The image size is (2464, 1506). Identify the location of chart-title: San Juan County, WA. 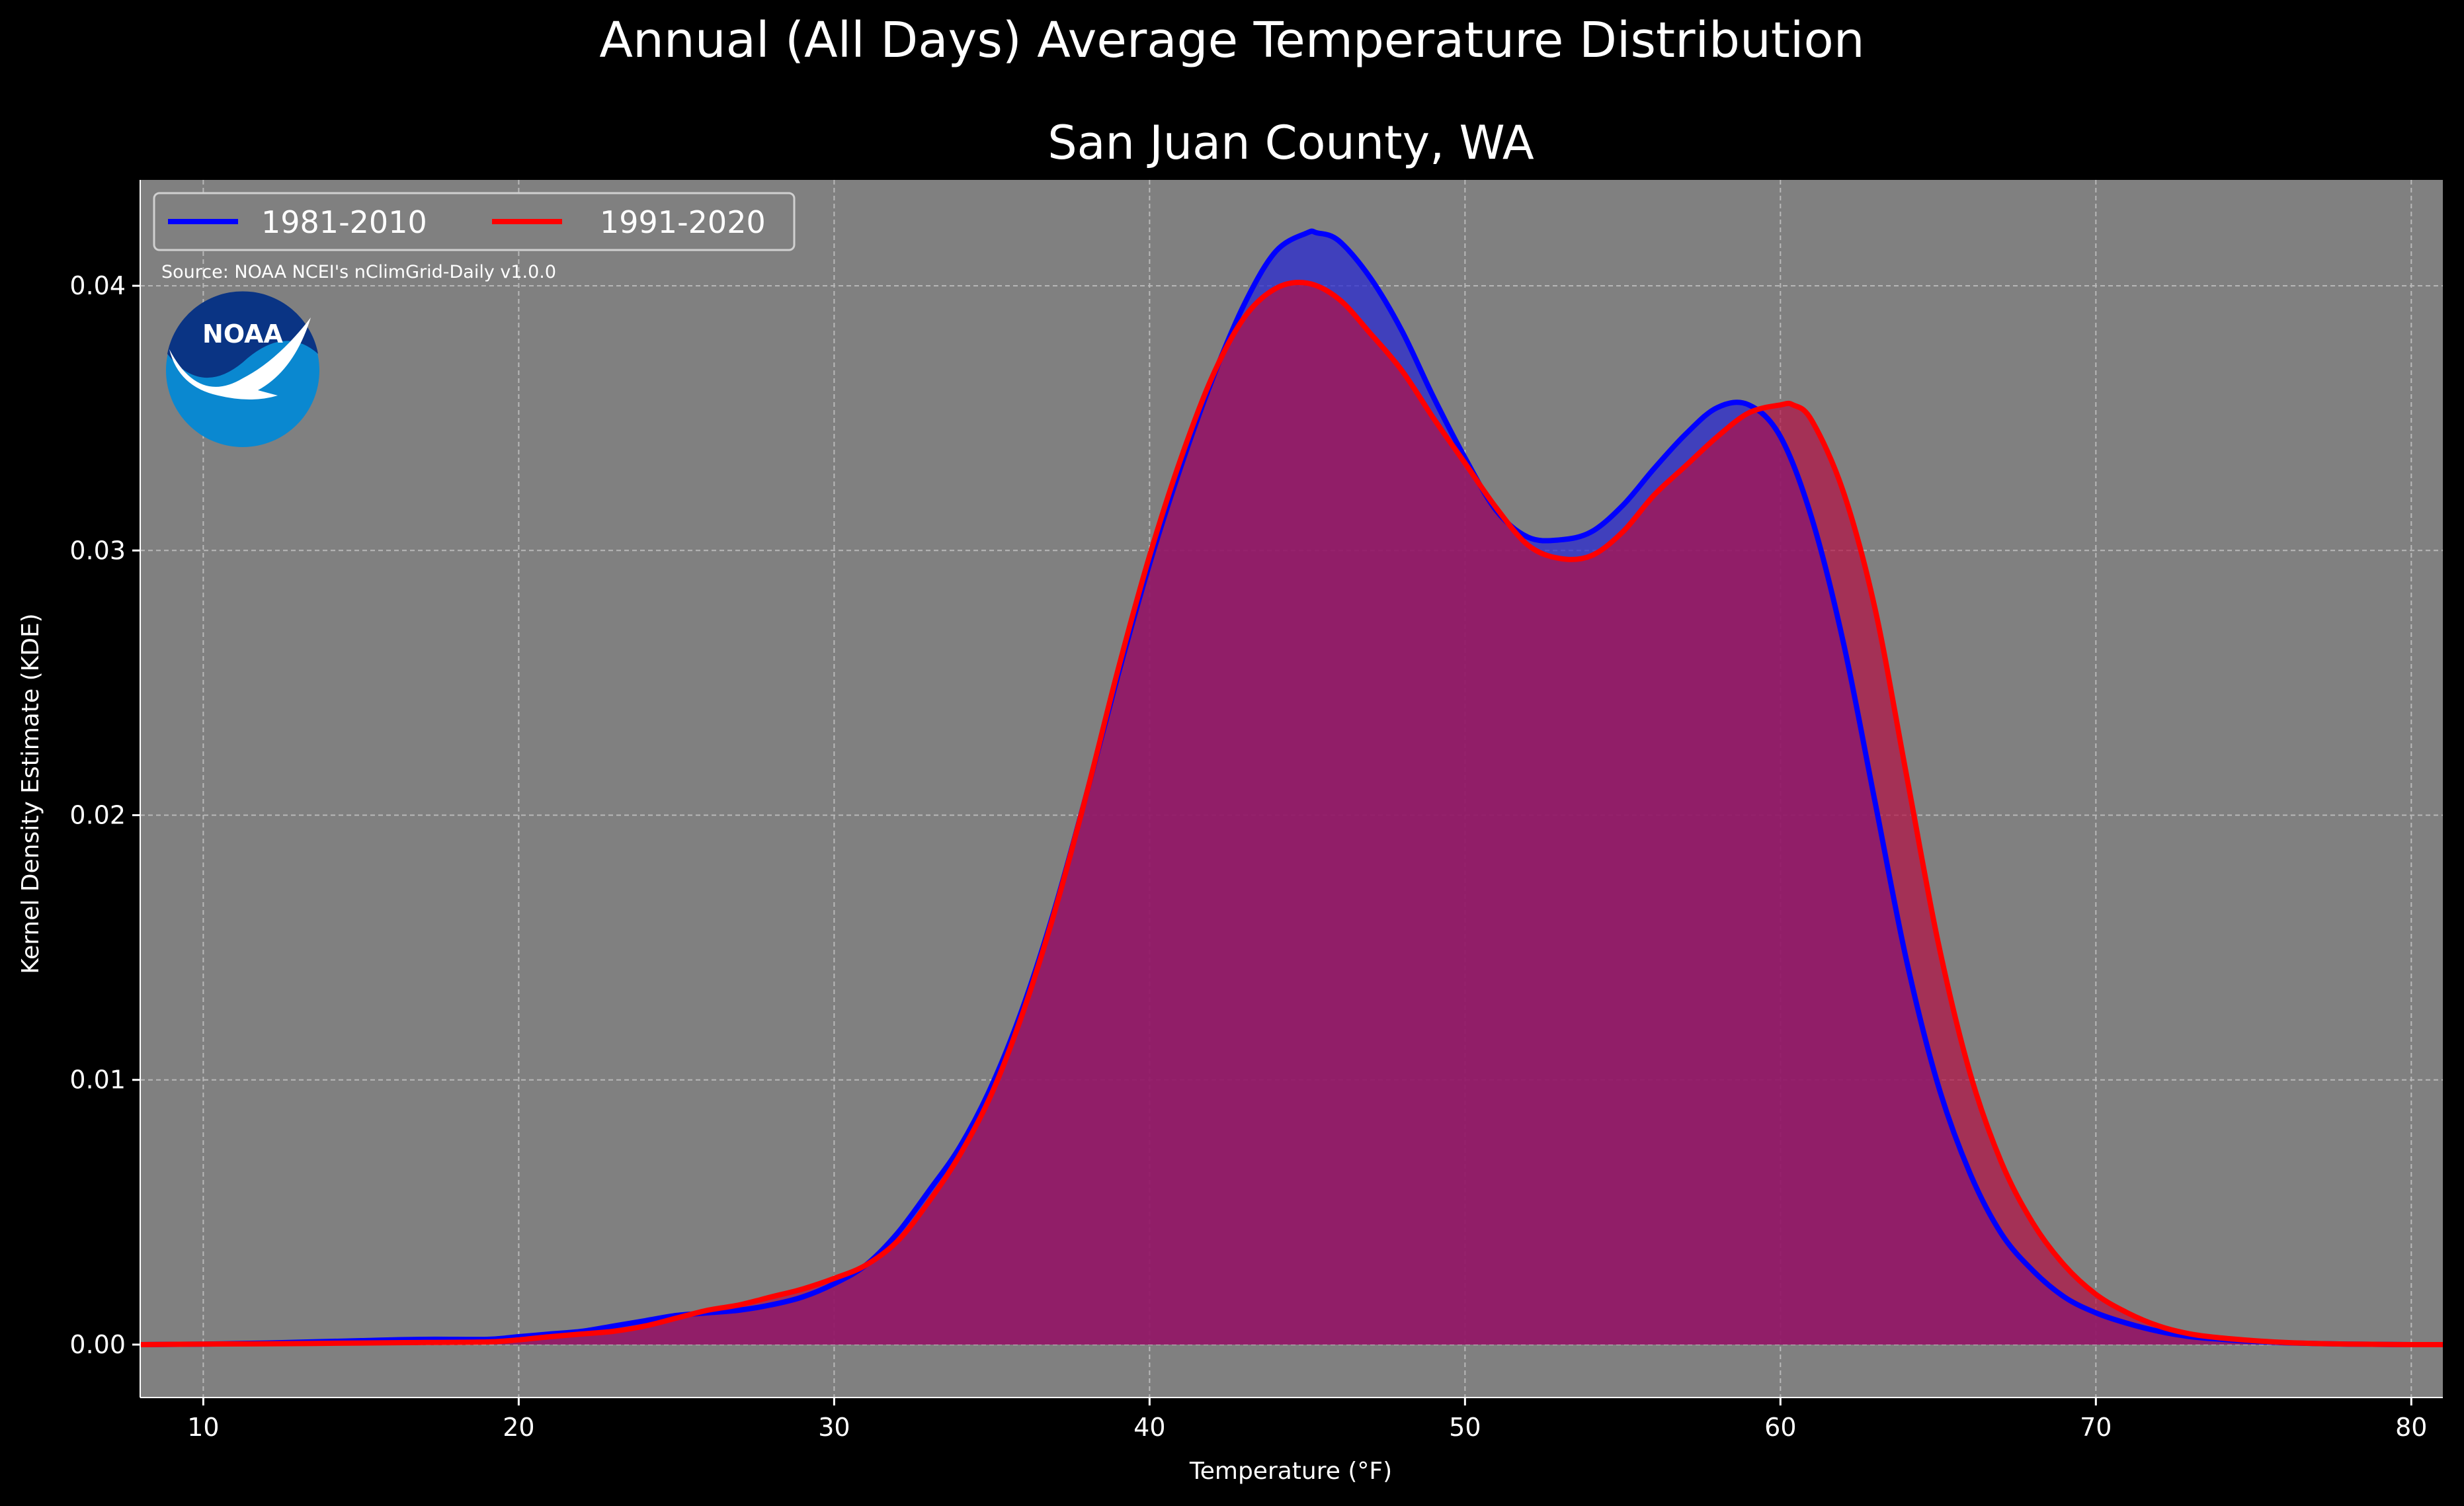
(1290, 143).